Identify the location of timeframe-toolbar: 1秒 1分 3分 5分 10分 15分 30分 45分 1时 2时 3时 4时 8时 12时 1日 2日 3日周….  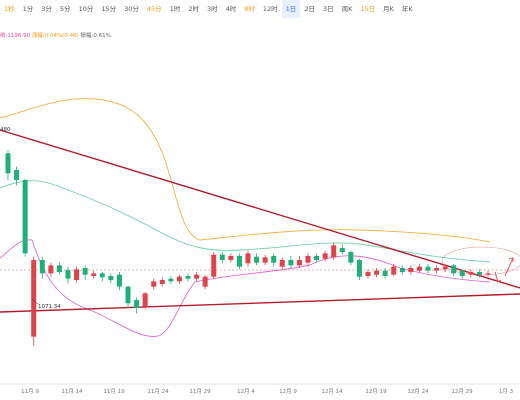
(260, 9).